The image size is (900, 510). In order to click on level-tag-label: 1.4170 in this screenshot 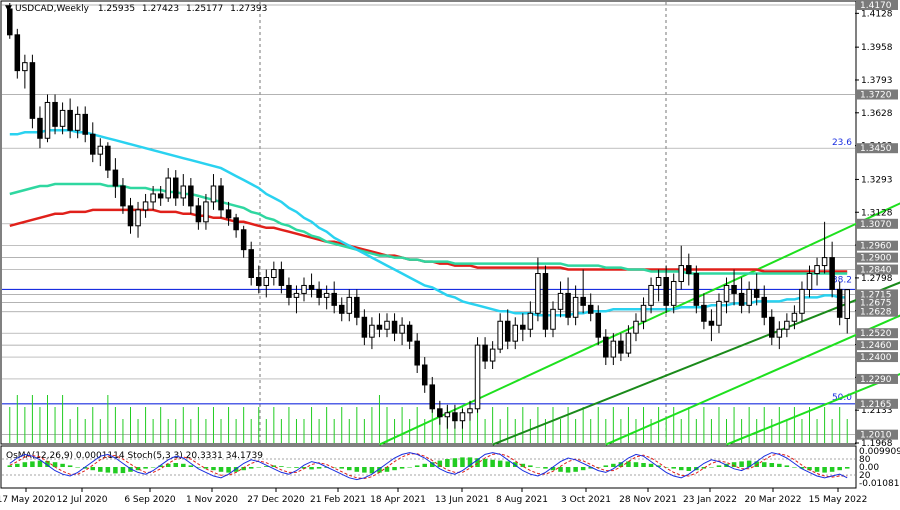, I will do `click(876, 6)`.